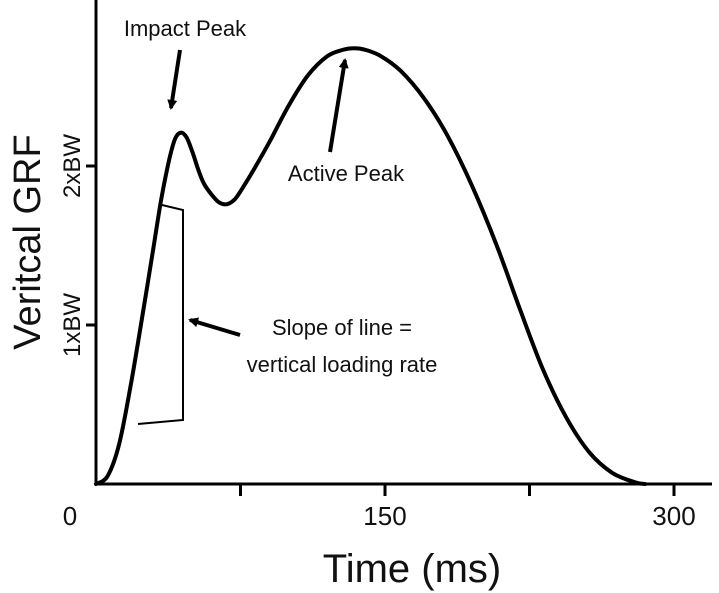 This screenshot has height=593, width=719. Describe the element at coordinates (673, 516) in the screenshot. I see `x-tick-label: 300` at that location.